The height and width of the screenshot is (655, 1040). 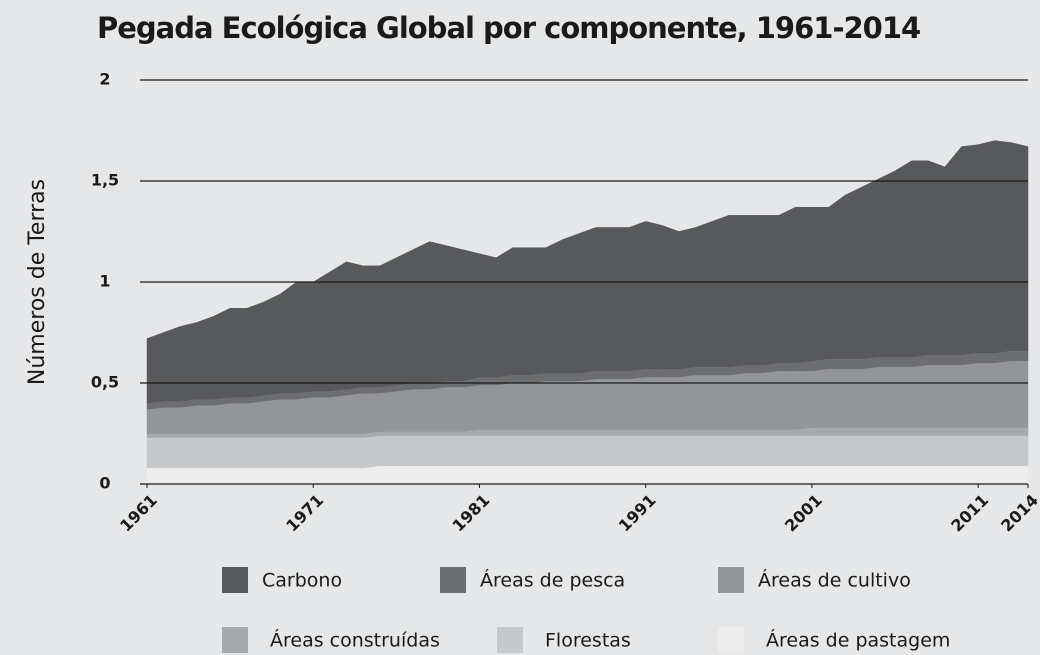 I want to click on y-tick-label: 1, so click(x=104, y=281).